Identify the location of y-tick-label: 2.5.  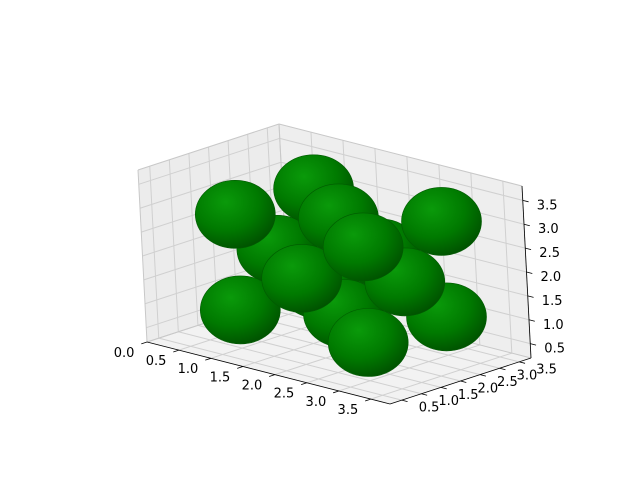
(507, 382).